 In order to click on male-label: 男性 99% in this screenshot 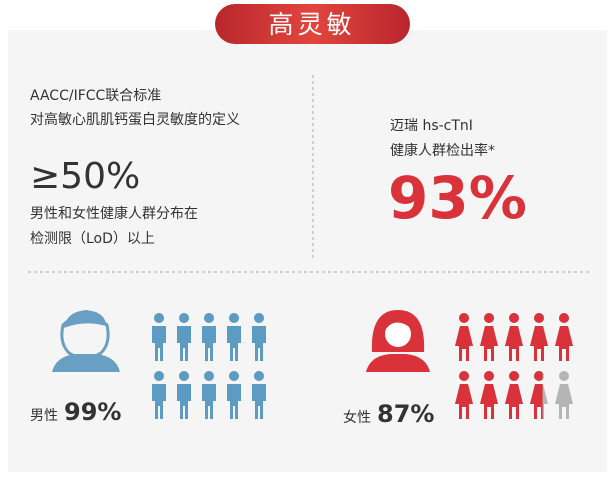, I will do `click(75, 412)`.